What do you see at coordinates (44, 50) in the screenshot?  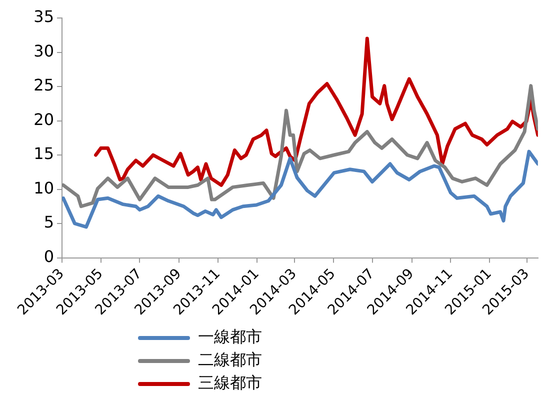 I see `y-tick-label: 30` at bounding box center [44, 50].